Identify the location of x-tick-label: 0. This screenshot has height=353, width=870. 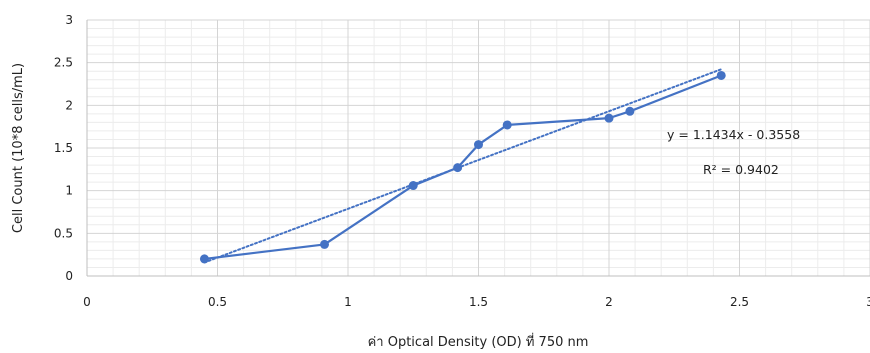
(87, 302).